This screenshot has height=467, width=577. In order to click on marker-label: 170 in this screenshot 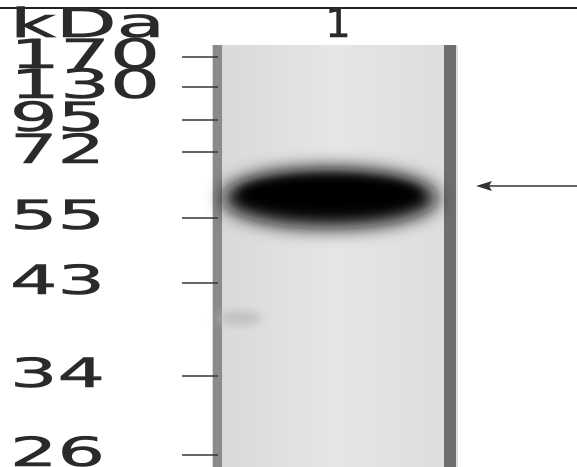, I will do `click(85, 55)`.